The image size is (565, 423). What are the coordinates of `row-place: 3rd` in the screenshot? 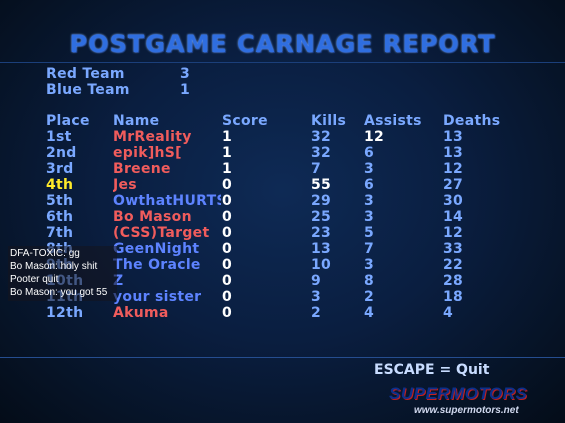 It's located at (60, 169).